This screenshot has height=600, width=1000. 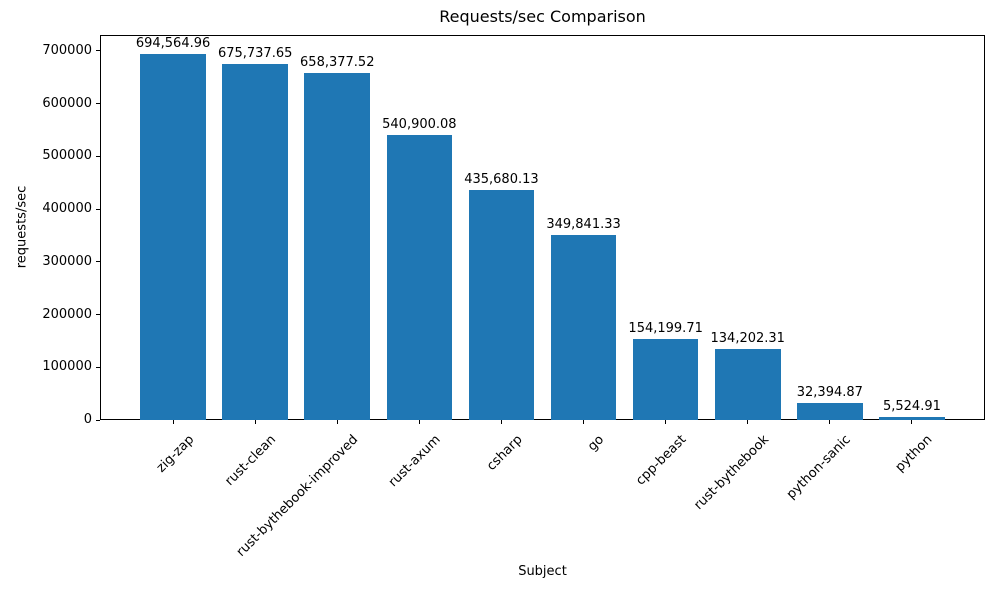 What do you see at coordinates (67, 50) in the screenshot?
I see `y-tick-label: 700000` at bounding box center [67, 50].